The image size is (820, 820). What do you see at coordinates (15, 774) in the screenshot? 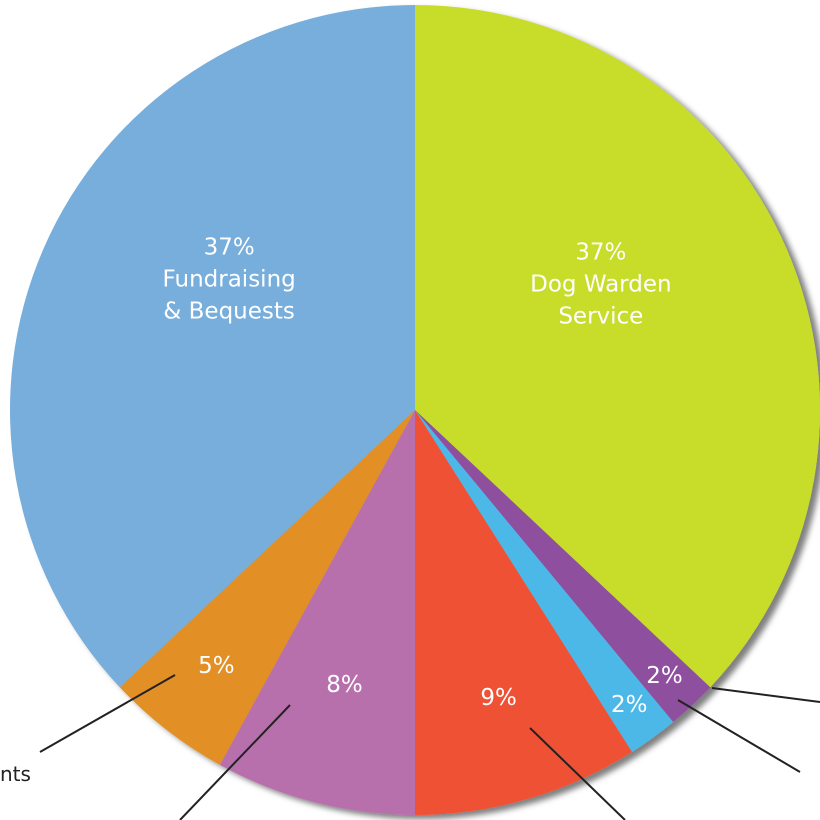
I see `annotation: nts` at bounding box center [15, 774].